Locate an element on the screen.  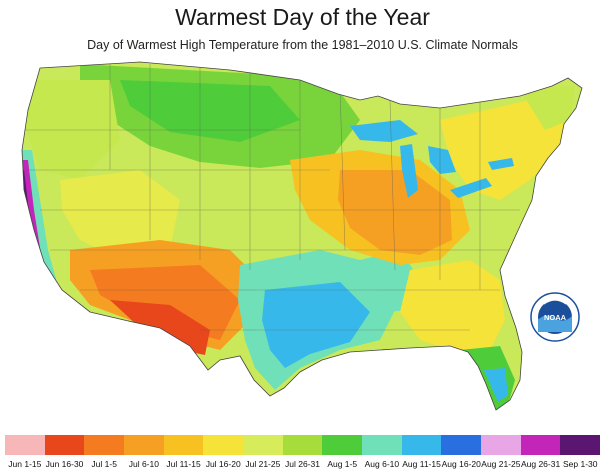
legend-label: Jul 1-5 is located at coordinates (104, 464).